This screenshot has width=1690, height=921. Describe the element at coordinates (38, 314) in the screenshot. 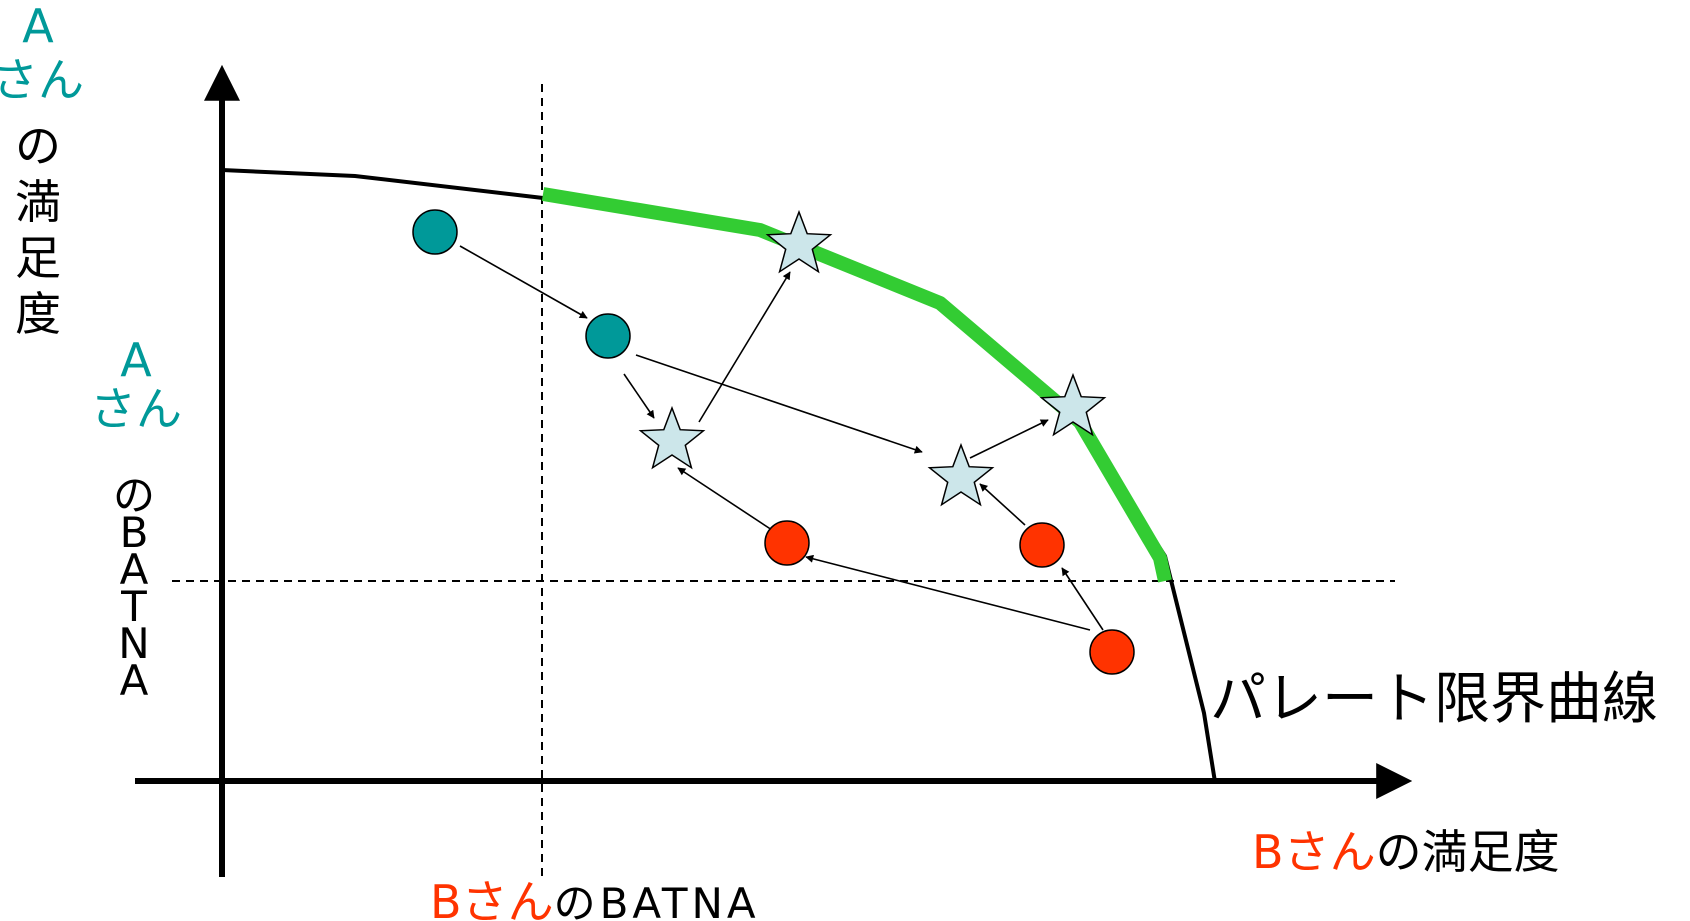

I see `y-axis-label-char: 度` at that location.